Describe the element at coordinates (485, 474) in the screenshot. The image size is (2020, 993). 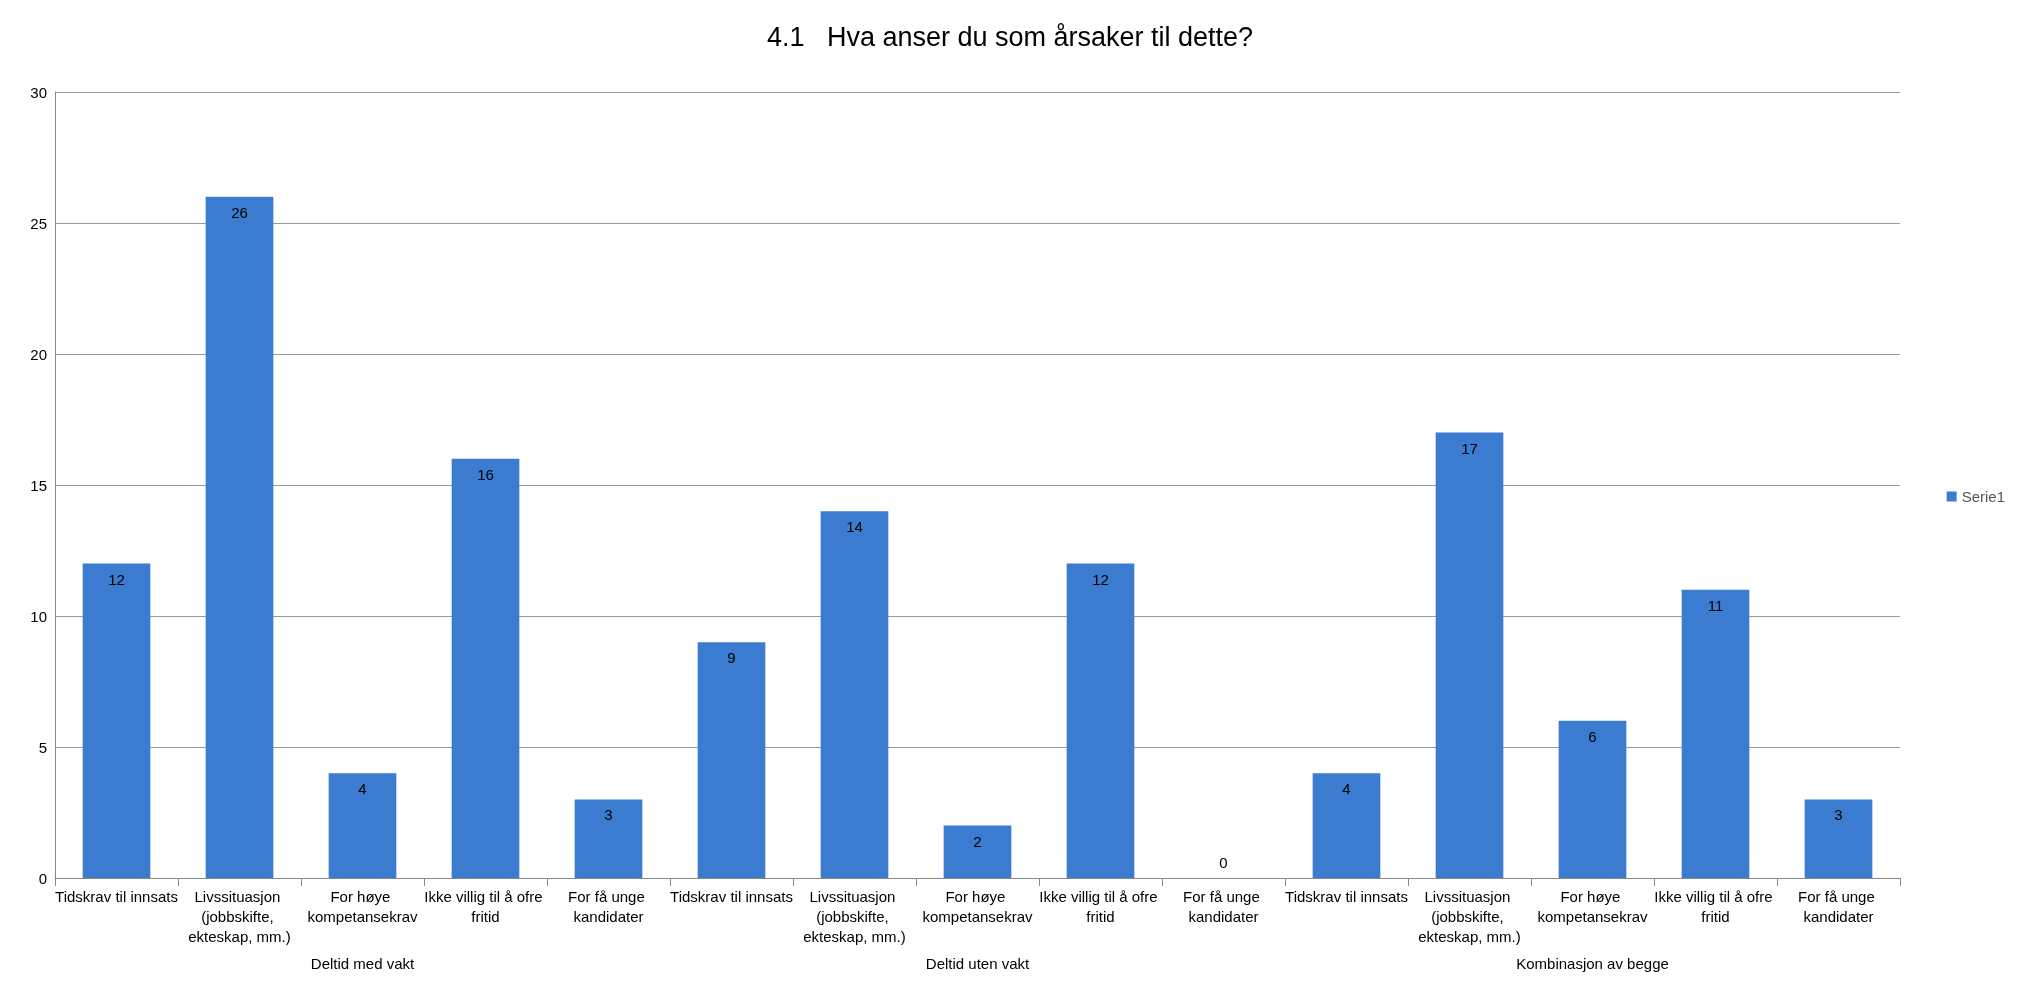
I see `data-label: 16` at that location.